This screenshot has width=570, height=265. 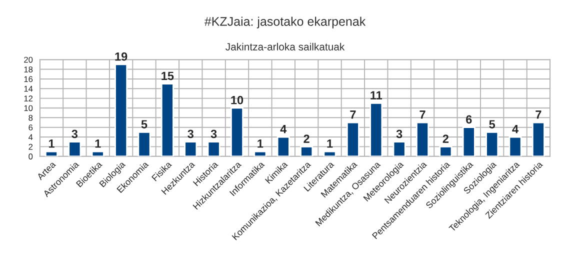 What do you see at coordinates (28, 59) in the screenshot?
I see `y-tick-label: 20` at bounding box center [28, 59].